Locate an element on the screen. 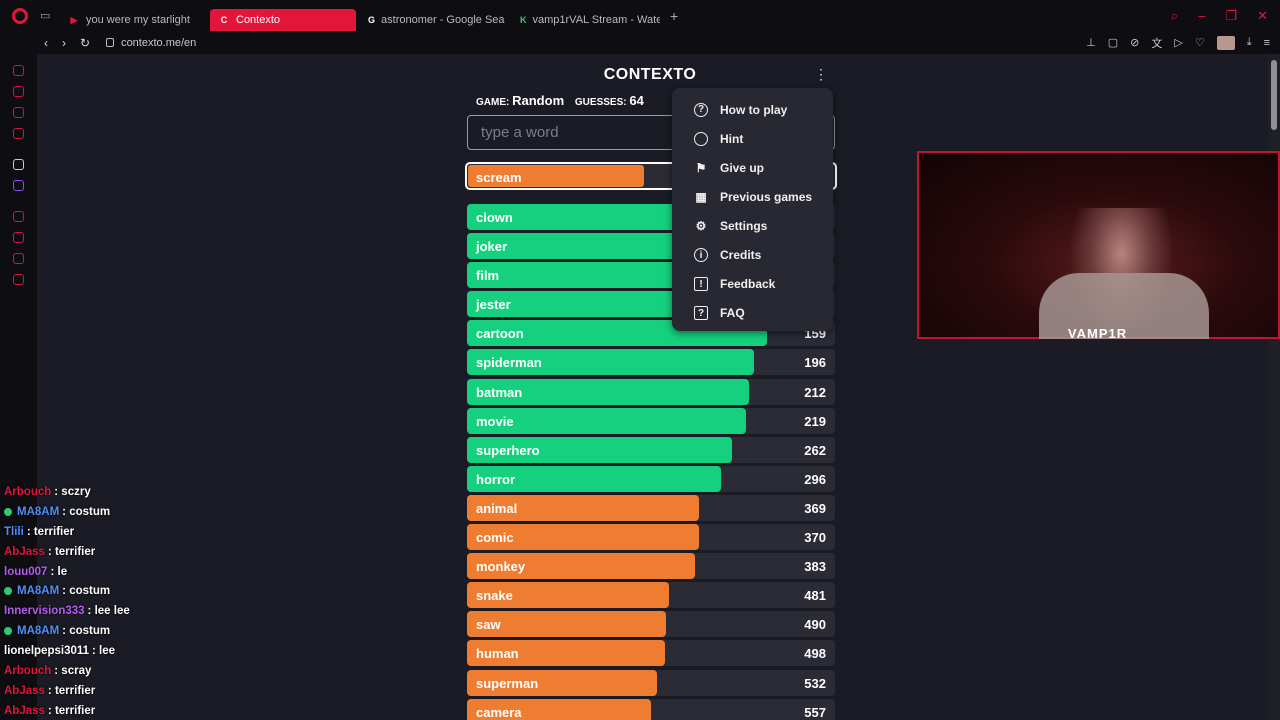 The height and width of the screenshot is (720, 1280). forward-icon: › is located at coordinates (64, 42).